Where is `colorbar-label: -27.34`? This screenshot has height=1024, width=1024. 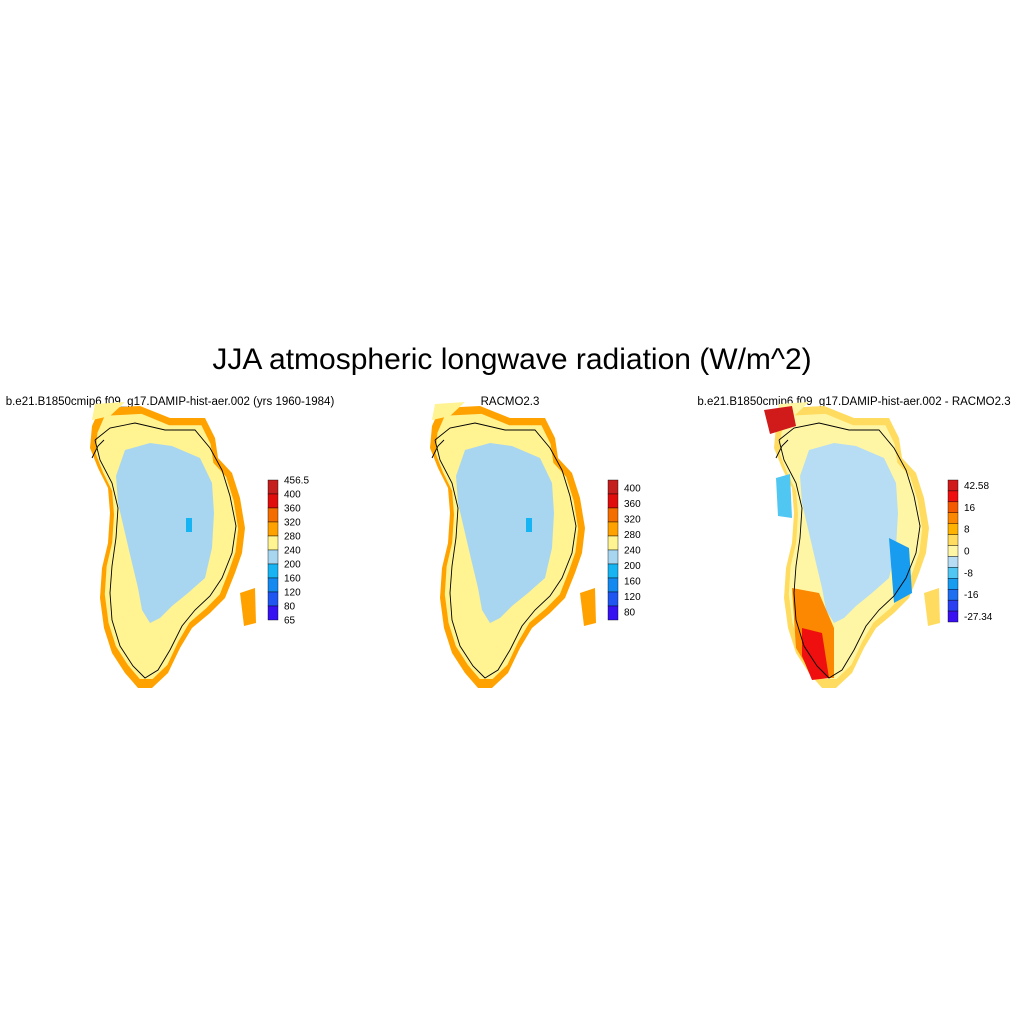 colorbar-label: -27.34 is located at coordinates (978, 617).